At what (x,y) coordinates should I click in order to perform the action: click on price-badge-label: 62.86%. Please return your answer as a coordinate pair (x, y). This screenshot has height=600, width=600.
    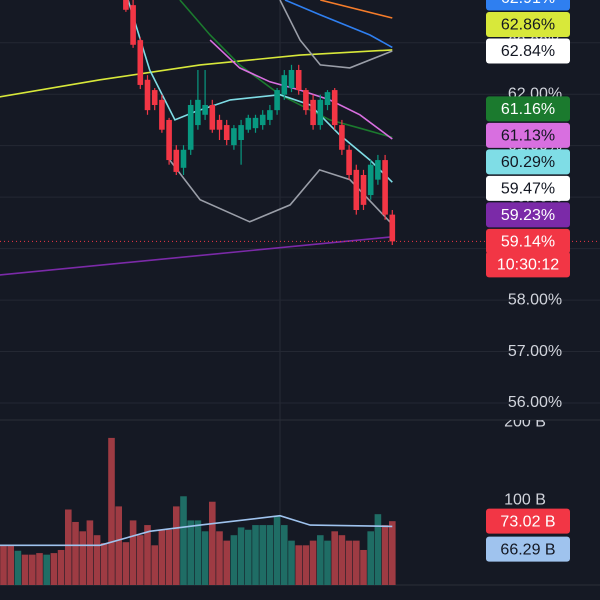
    Looking at the image, I should click on (528, 25).